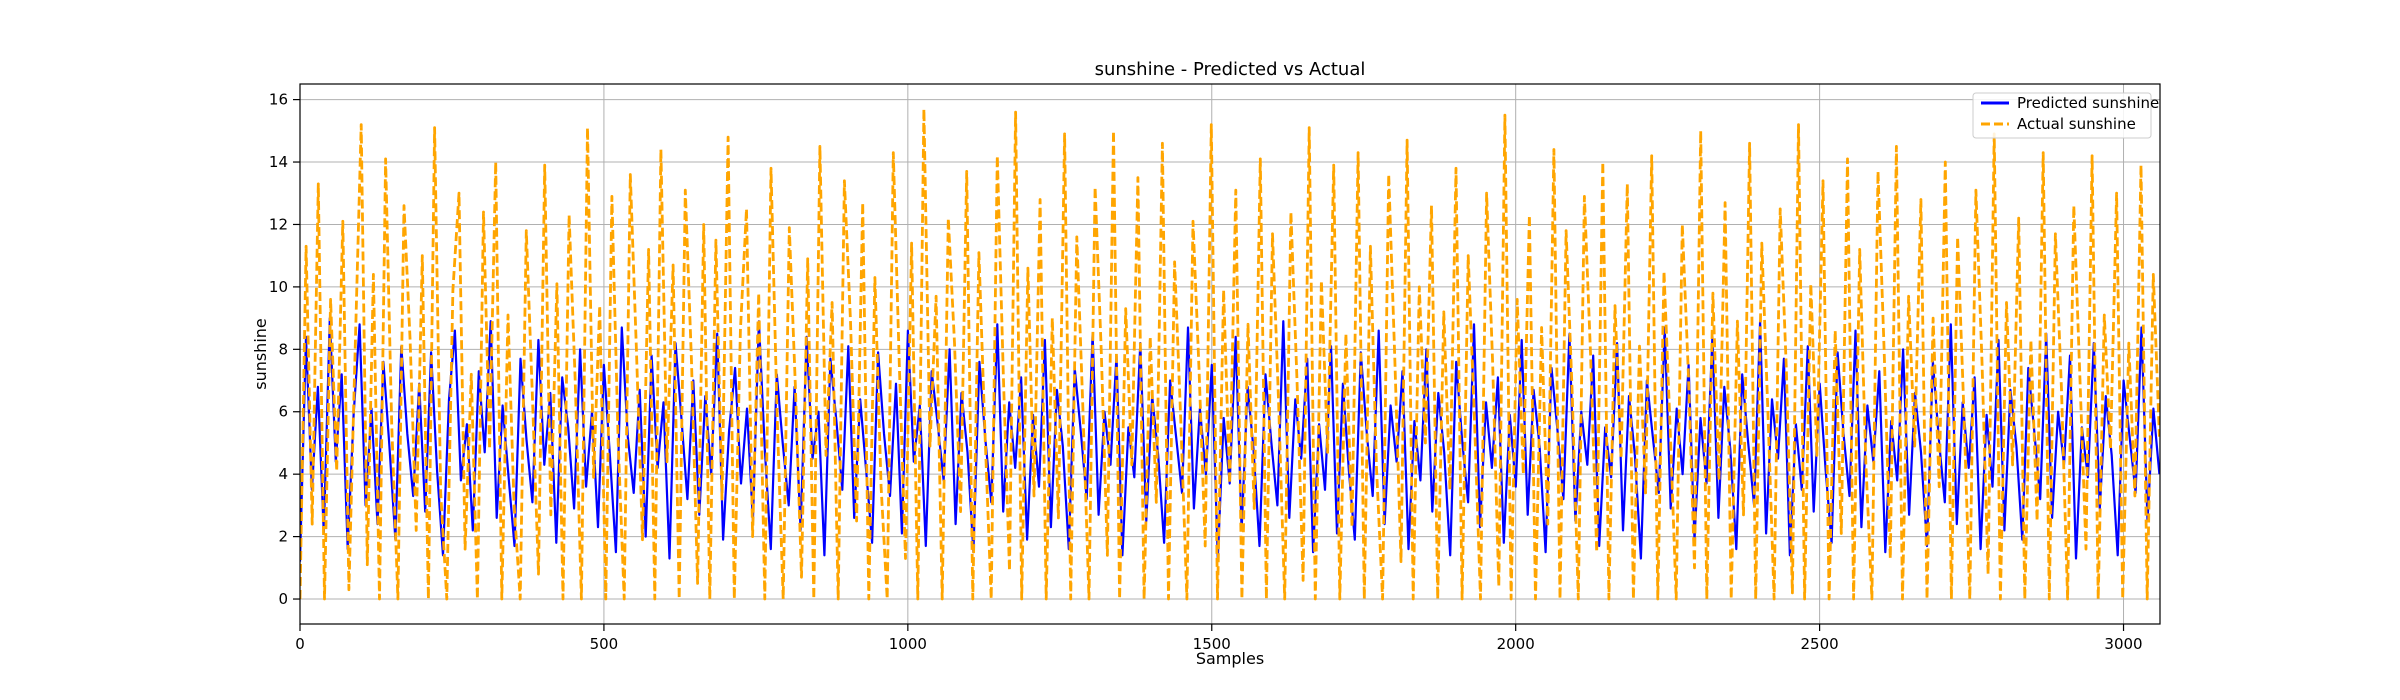 The height and width of the screenshot is (700, 2400). What do you see at coordinates (278, 287) in the screenshot?
I see `y-tick-label: 10` at bounding box center [278, 287].